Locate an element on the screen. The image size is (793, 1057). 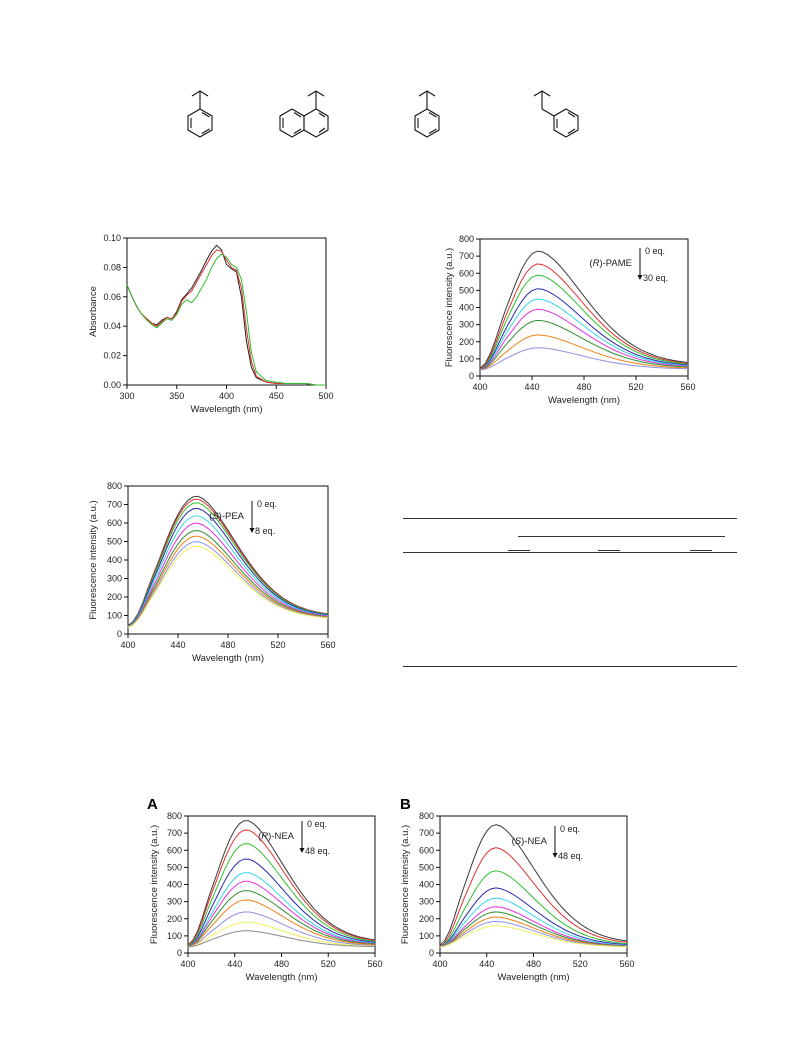
analyte-label: (R)-NEA is located at coordinates (276, 836).